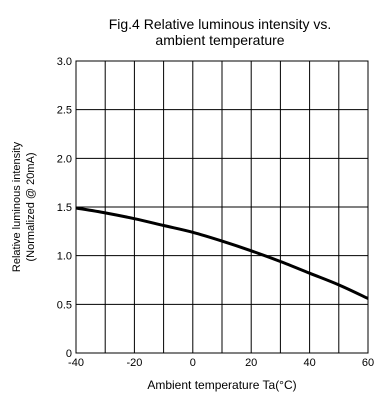 This screenshot has width=382, height=405. What do you see at coordinates (368, 363) in the screenshot?
I see `x-tick-label: 60` at bounding box center [368, 363].